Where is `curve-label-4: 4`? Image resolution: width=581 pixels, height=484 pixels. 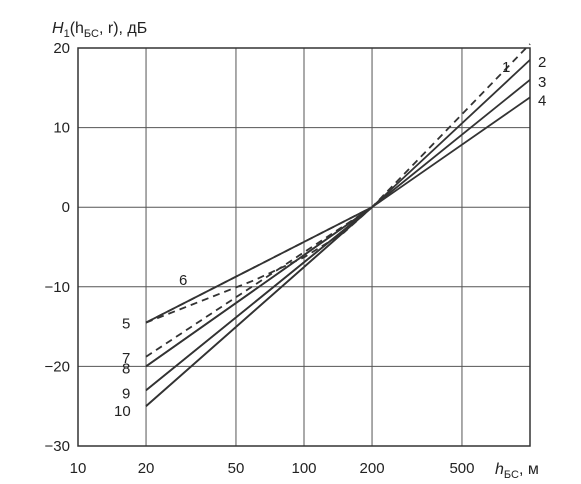 curve-label-4: 4 is located at coordinates (542, 100).